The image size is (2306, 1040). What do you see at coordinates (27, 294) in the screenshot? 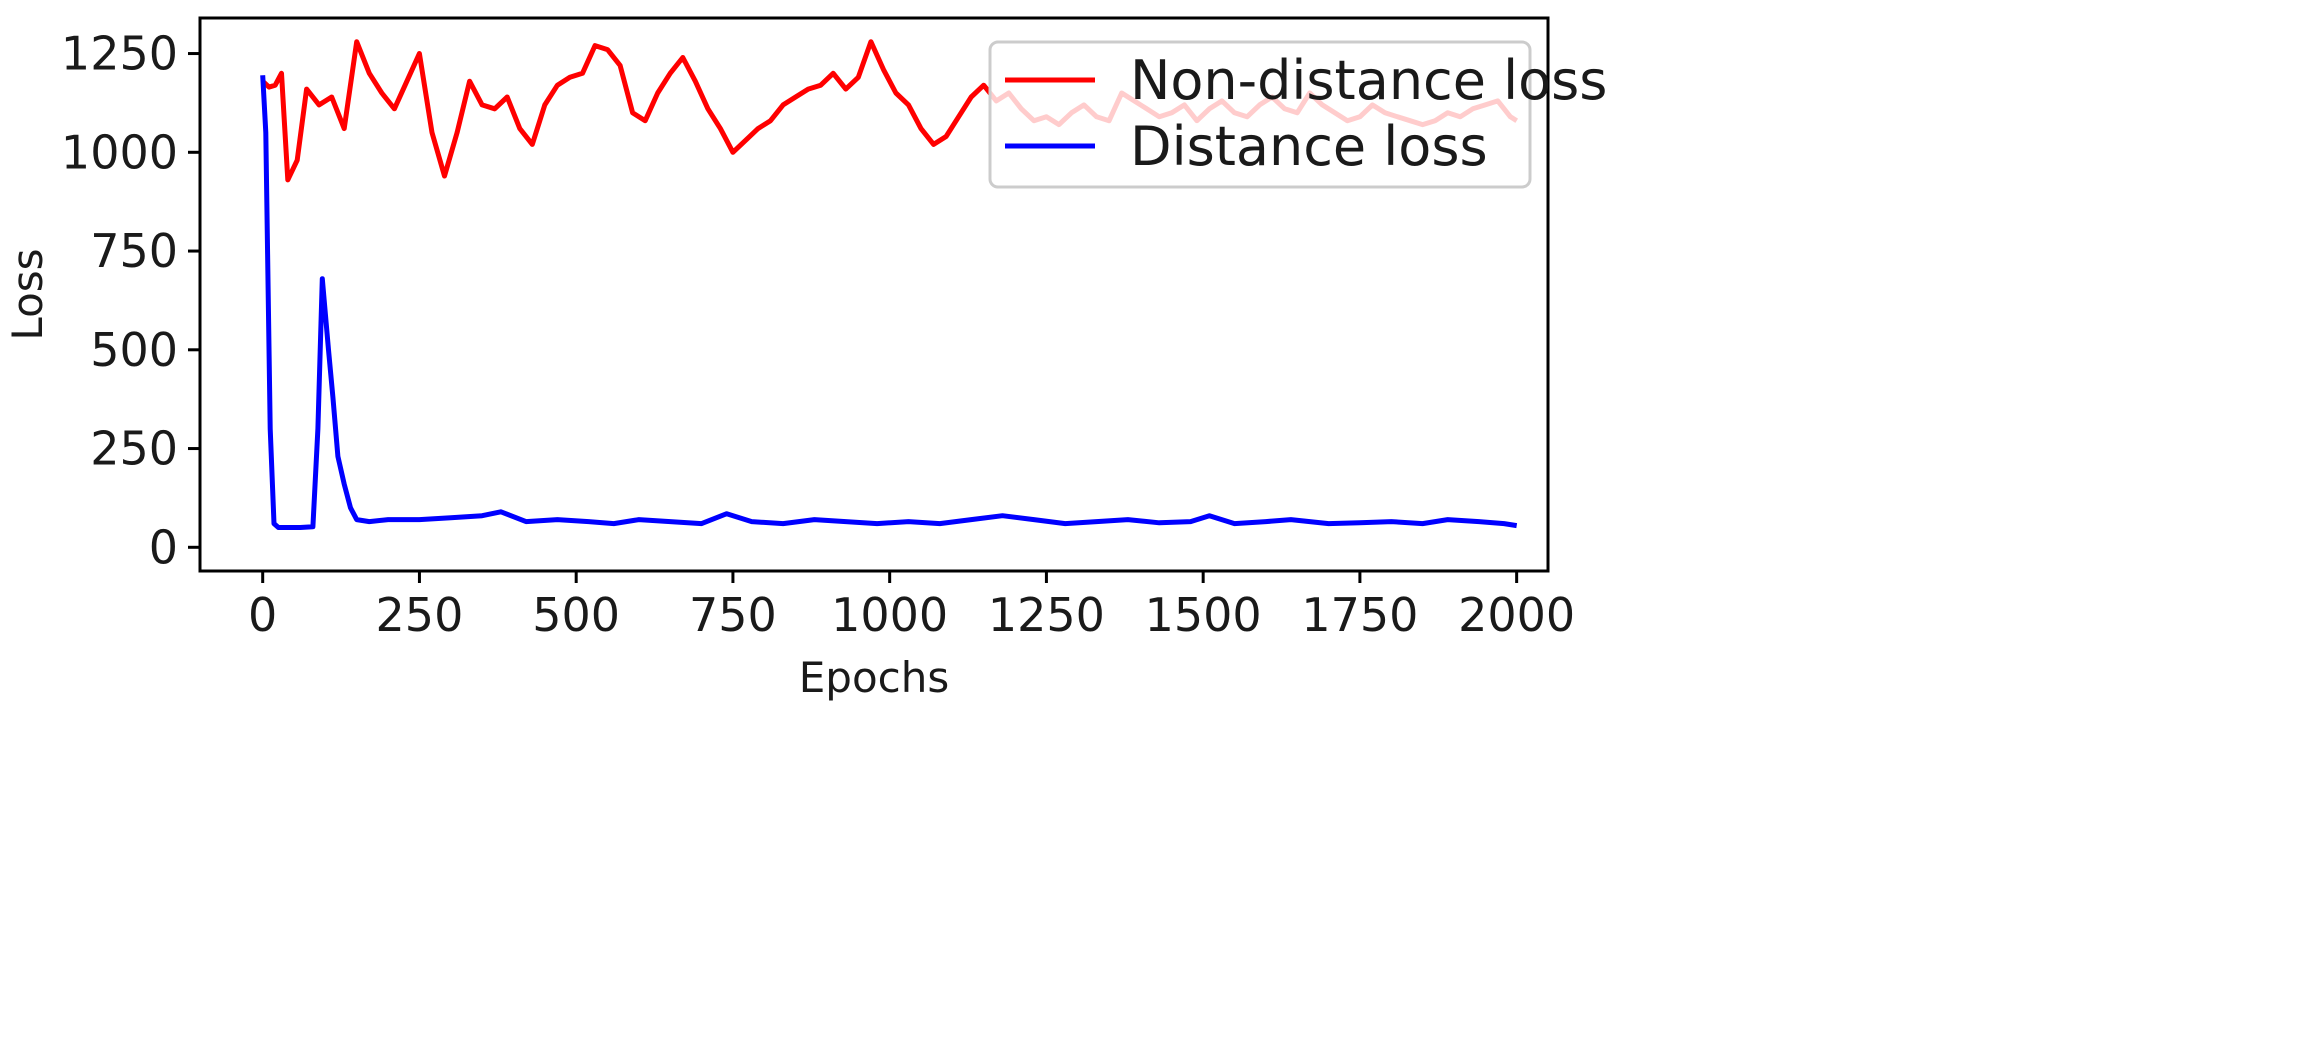
I see `y-axis-label: Loss` at bounding box center [27, 294].